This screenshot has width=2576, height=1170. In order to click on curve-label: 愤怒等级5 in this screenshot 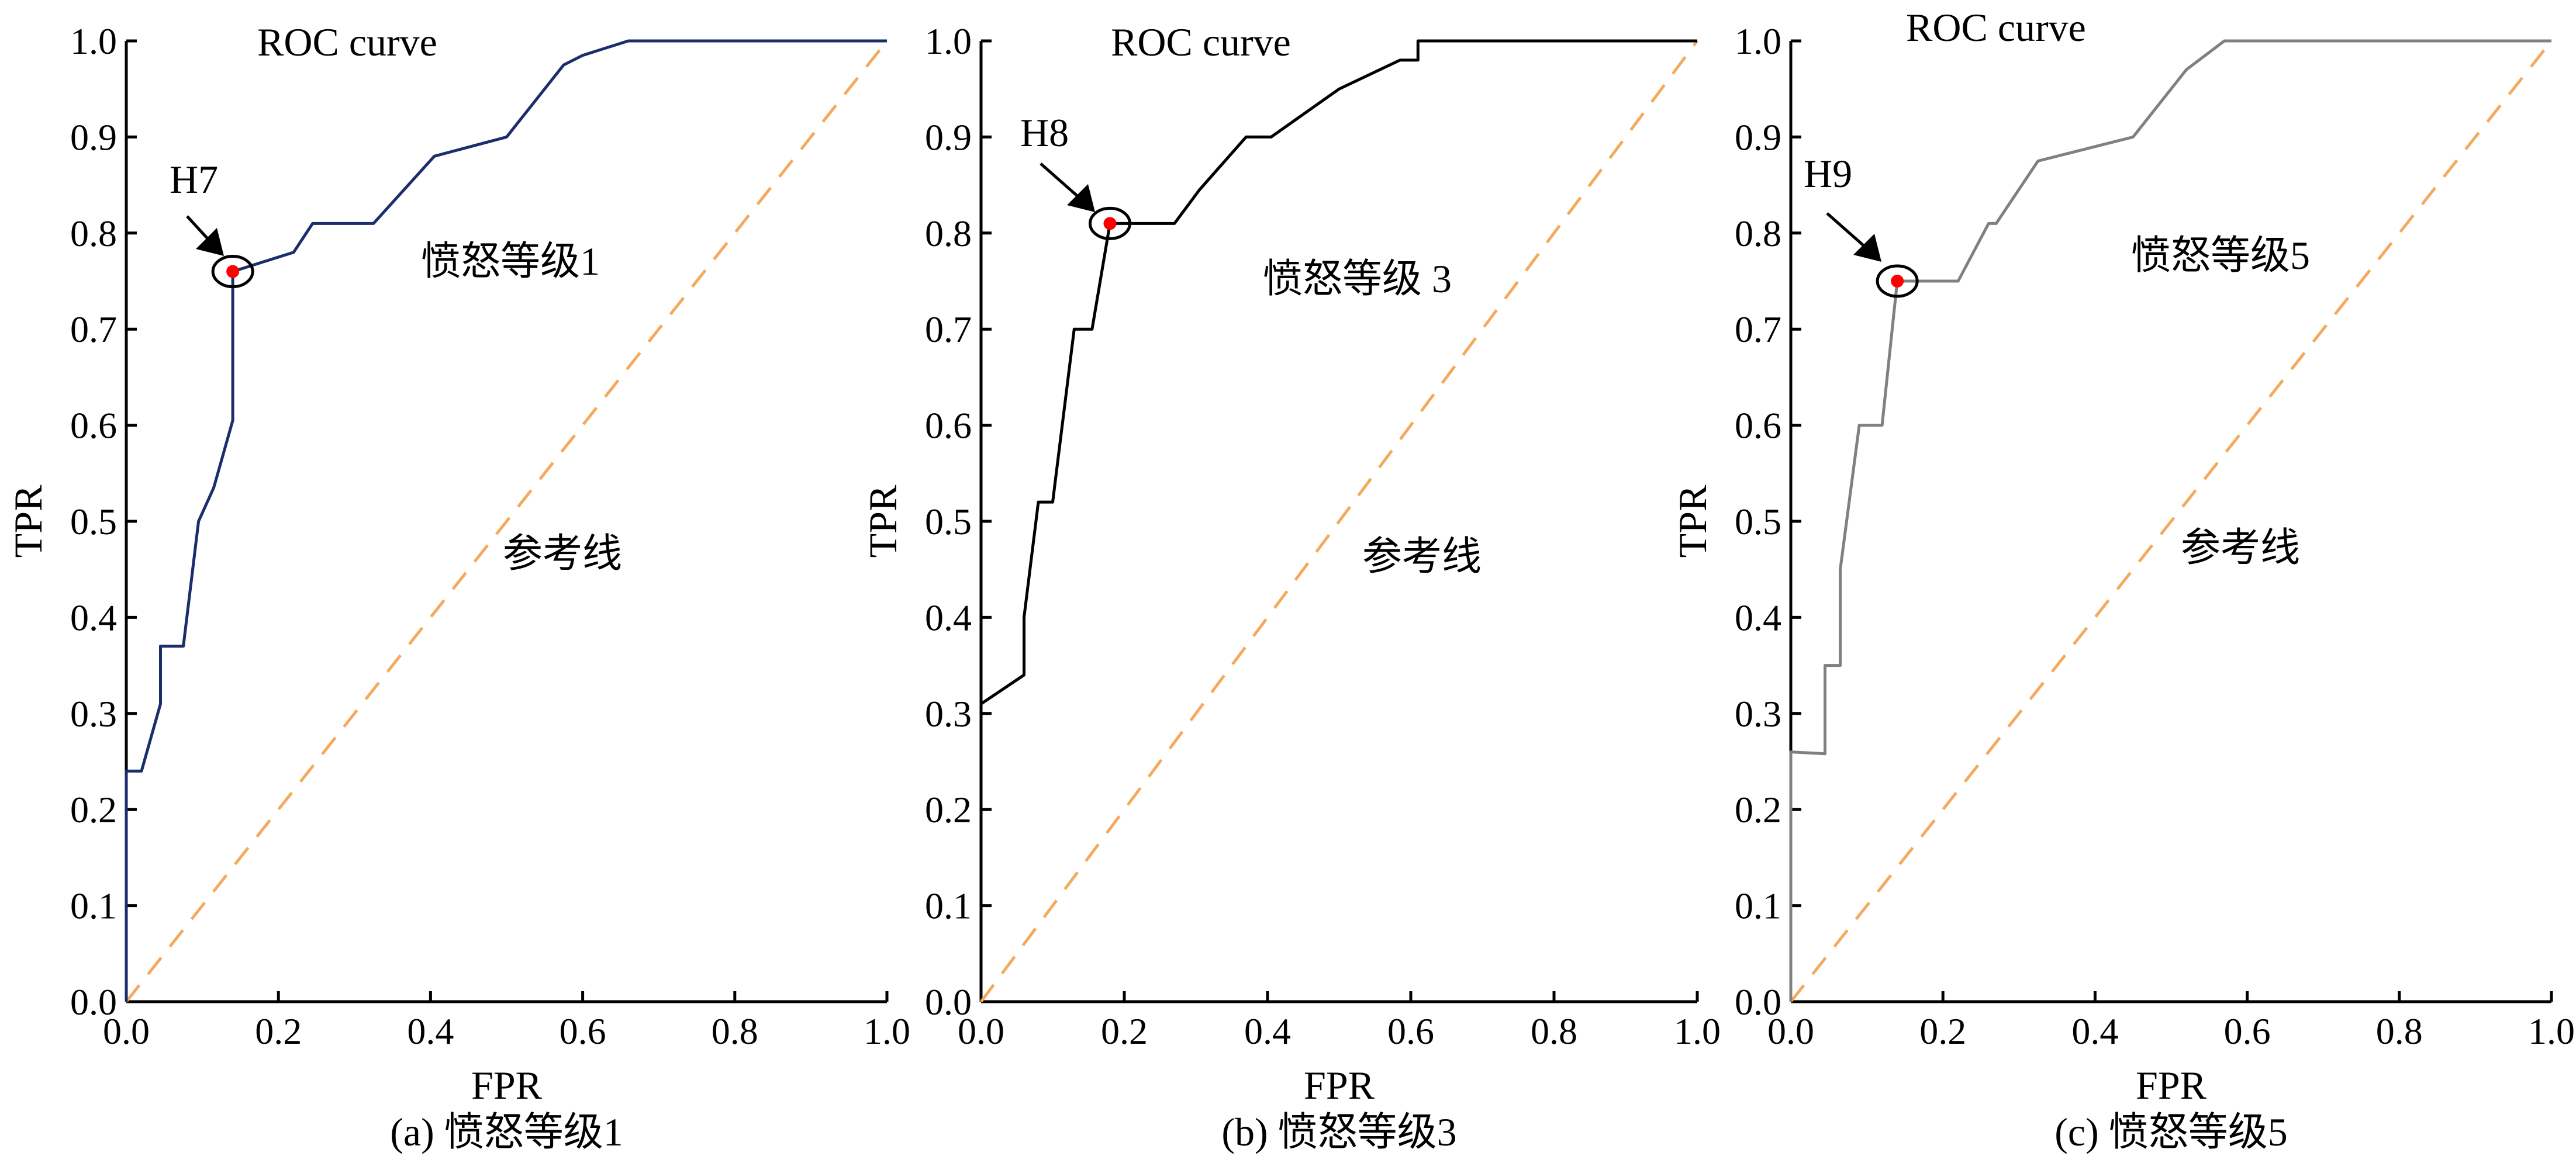, I will do `click(2220, 255)`.